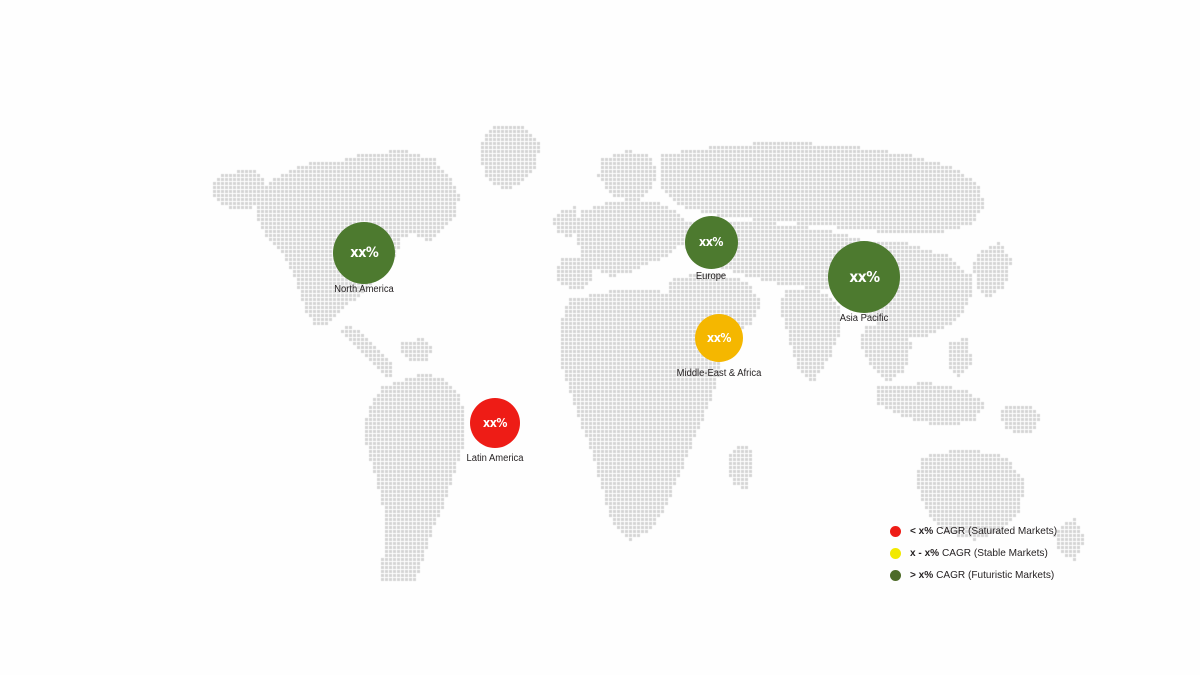 Image resolution: width=1200 pixels, height=675 pixels. What do you see at coordinates (711, 276) in the screenshot?
I see `region-label-europe: Europe` at bounding box center [711, 276].